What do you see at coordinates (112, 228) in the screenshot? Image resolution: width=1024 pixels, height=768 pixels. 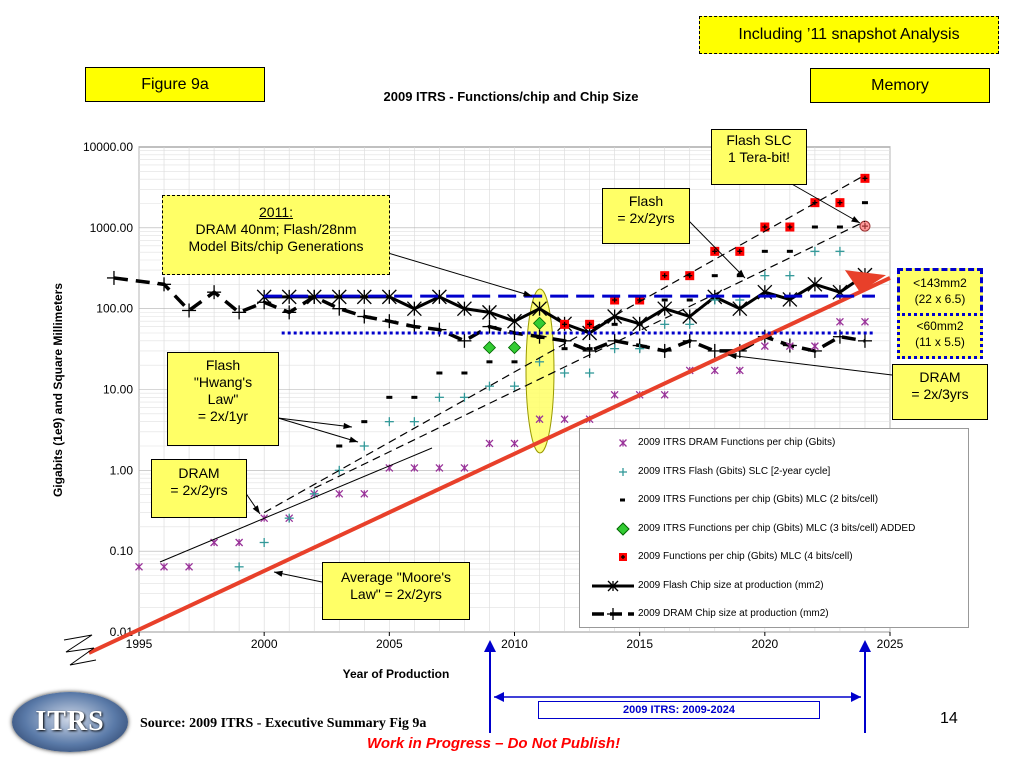 I see `y-tick-label: 1000.00` at bounding box center [112, 228].